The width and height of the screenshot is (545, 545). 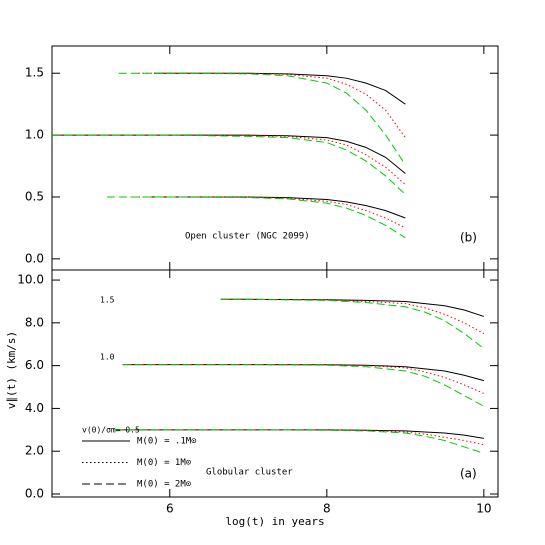 What do you see at coordinates (164, 463) in the screenshot?
I see `legend-label: M(0) = 1M⊙` at bounding box center [164, 463].